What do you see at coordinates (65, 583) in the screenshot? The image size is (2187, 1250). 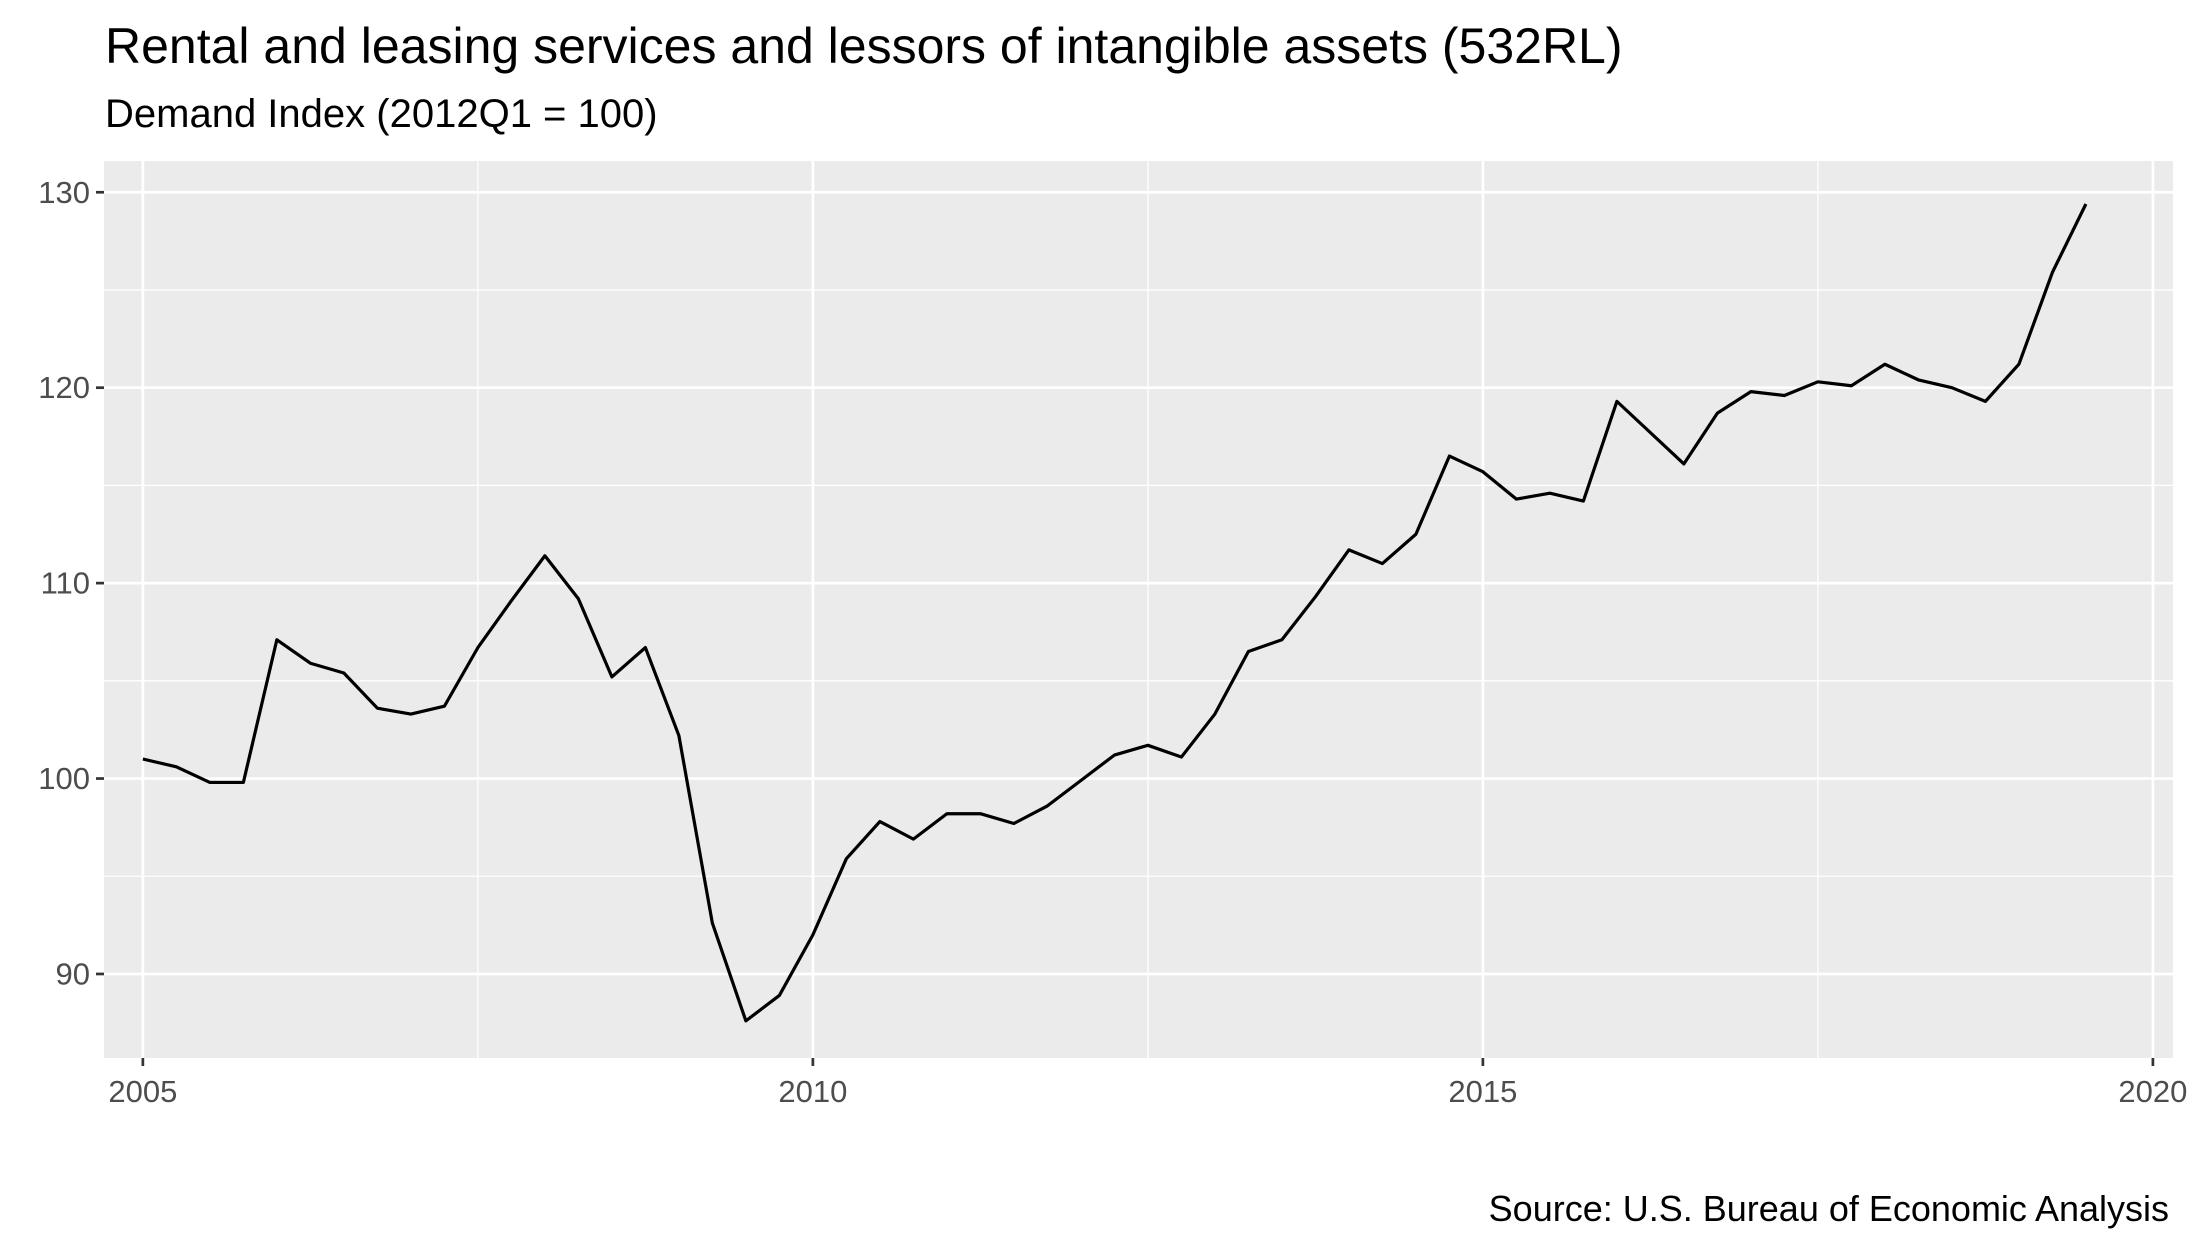 I see `y-tick-label: 110` at bounding box center [65, 583].